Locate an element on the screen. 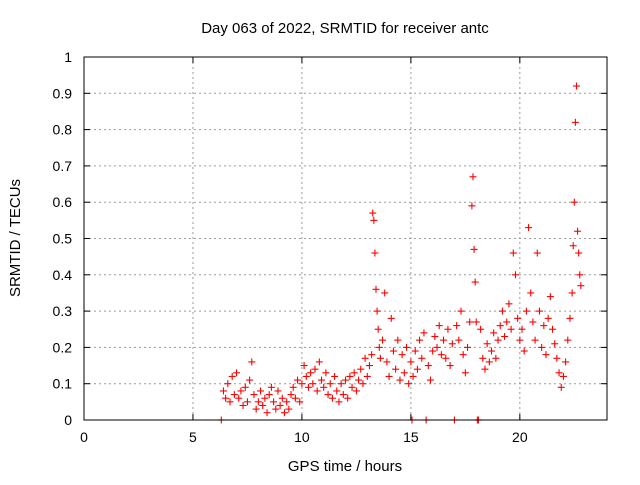  y-tick-label-0.8: 0.8 is located at coordinates (63, 130).